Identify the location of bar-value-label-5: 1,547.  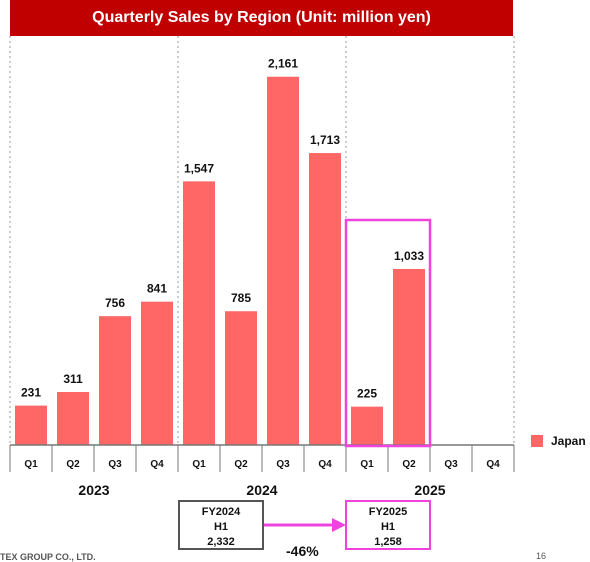
(199, 168).